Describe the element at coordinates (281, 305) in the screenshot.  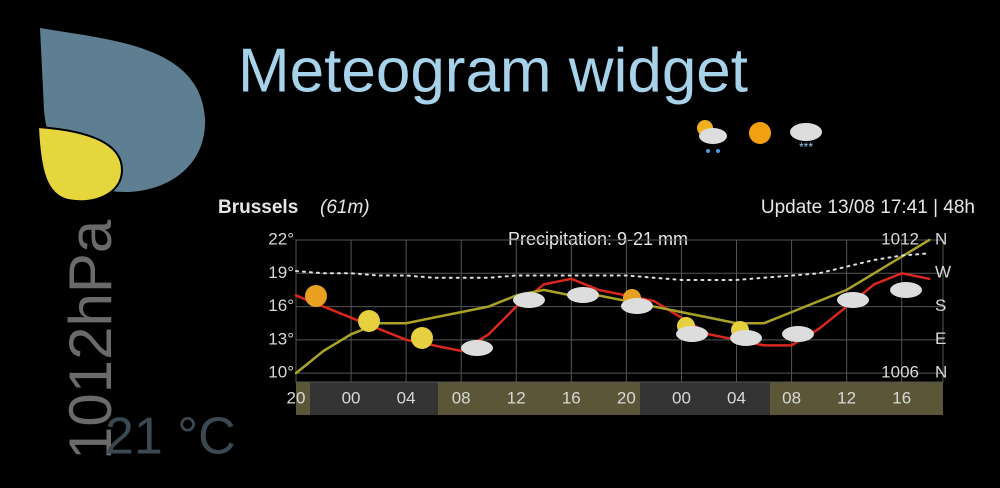
I see `y-tick-label: 16°` at that location.